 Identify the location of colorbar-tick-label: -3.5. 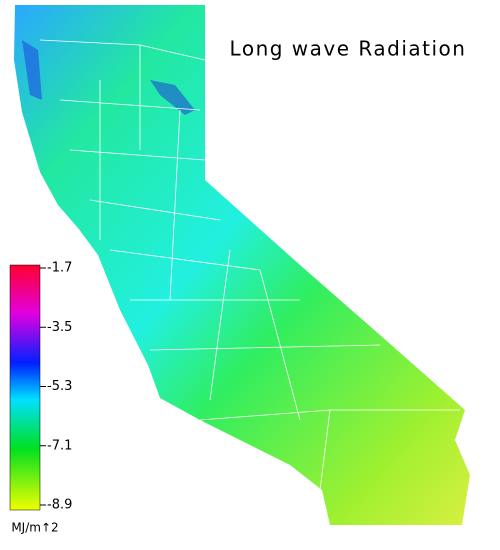
(59, 327).